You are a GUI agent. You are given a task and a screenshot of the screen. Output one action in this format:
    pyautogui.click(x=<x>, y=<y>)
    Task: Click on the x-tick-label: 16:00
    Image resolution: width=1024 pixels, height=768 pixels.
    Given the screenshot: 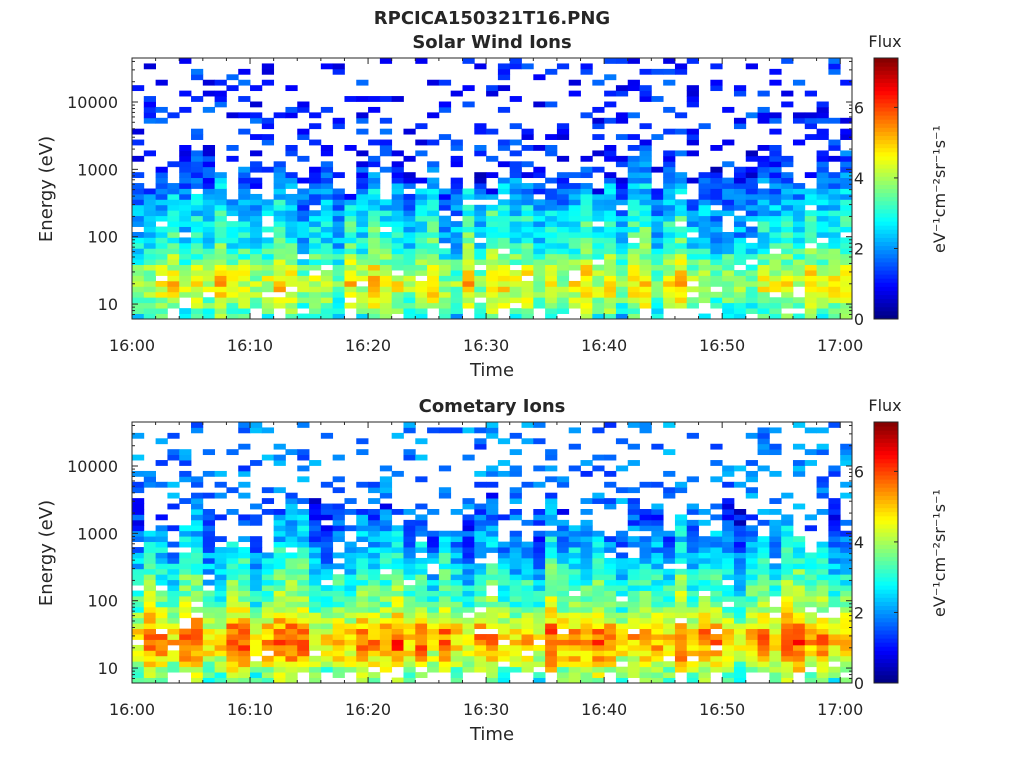 What is the action you would take?
    pyautogui.click(x=132, y=709)
    